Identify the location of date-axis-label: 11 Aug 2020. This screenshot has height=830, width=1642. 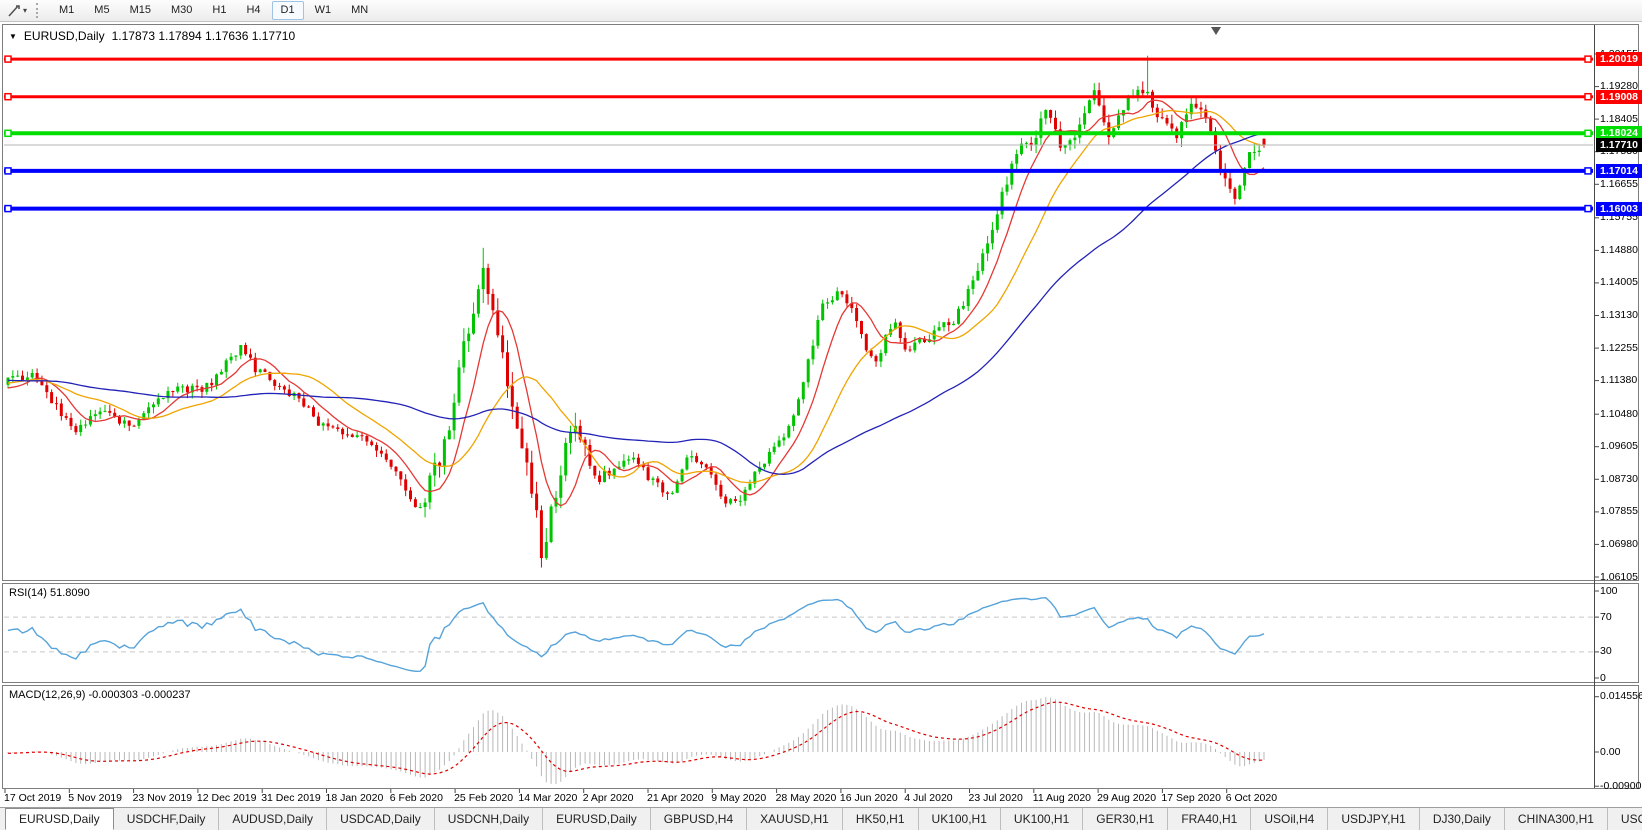
(1061, 798).